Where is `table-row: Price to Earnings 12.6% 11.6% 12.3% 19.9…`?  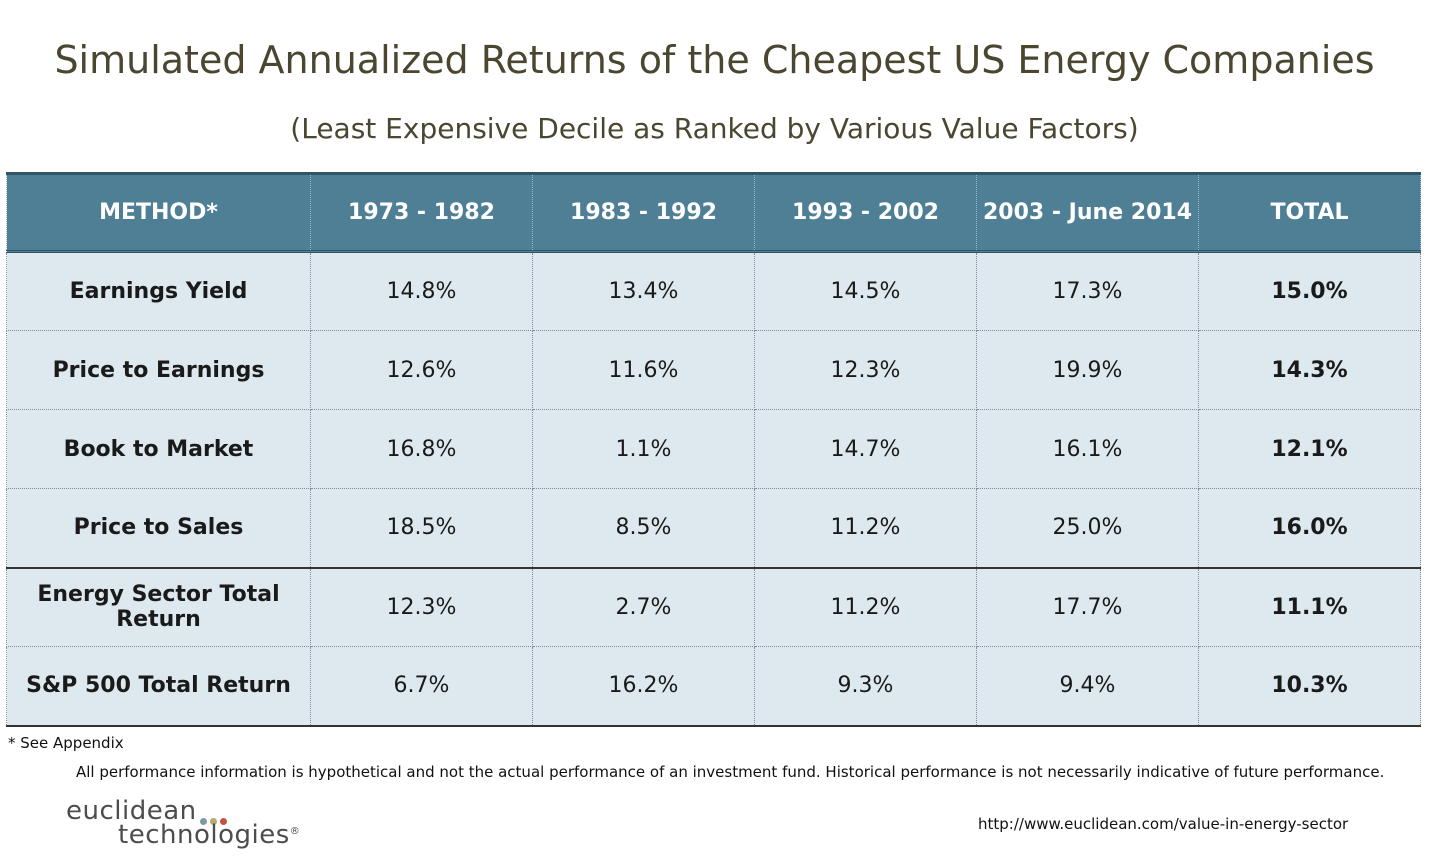
table-row: Price to Earnings 12.6% 11.6% 12.3% 19.9… is located at coordinates (713, 370).